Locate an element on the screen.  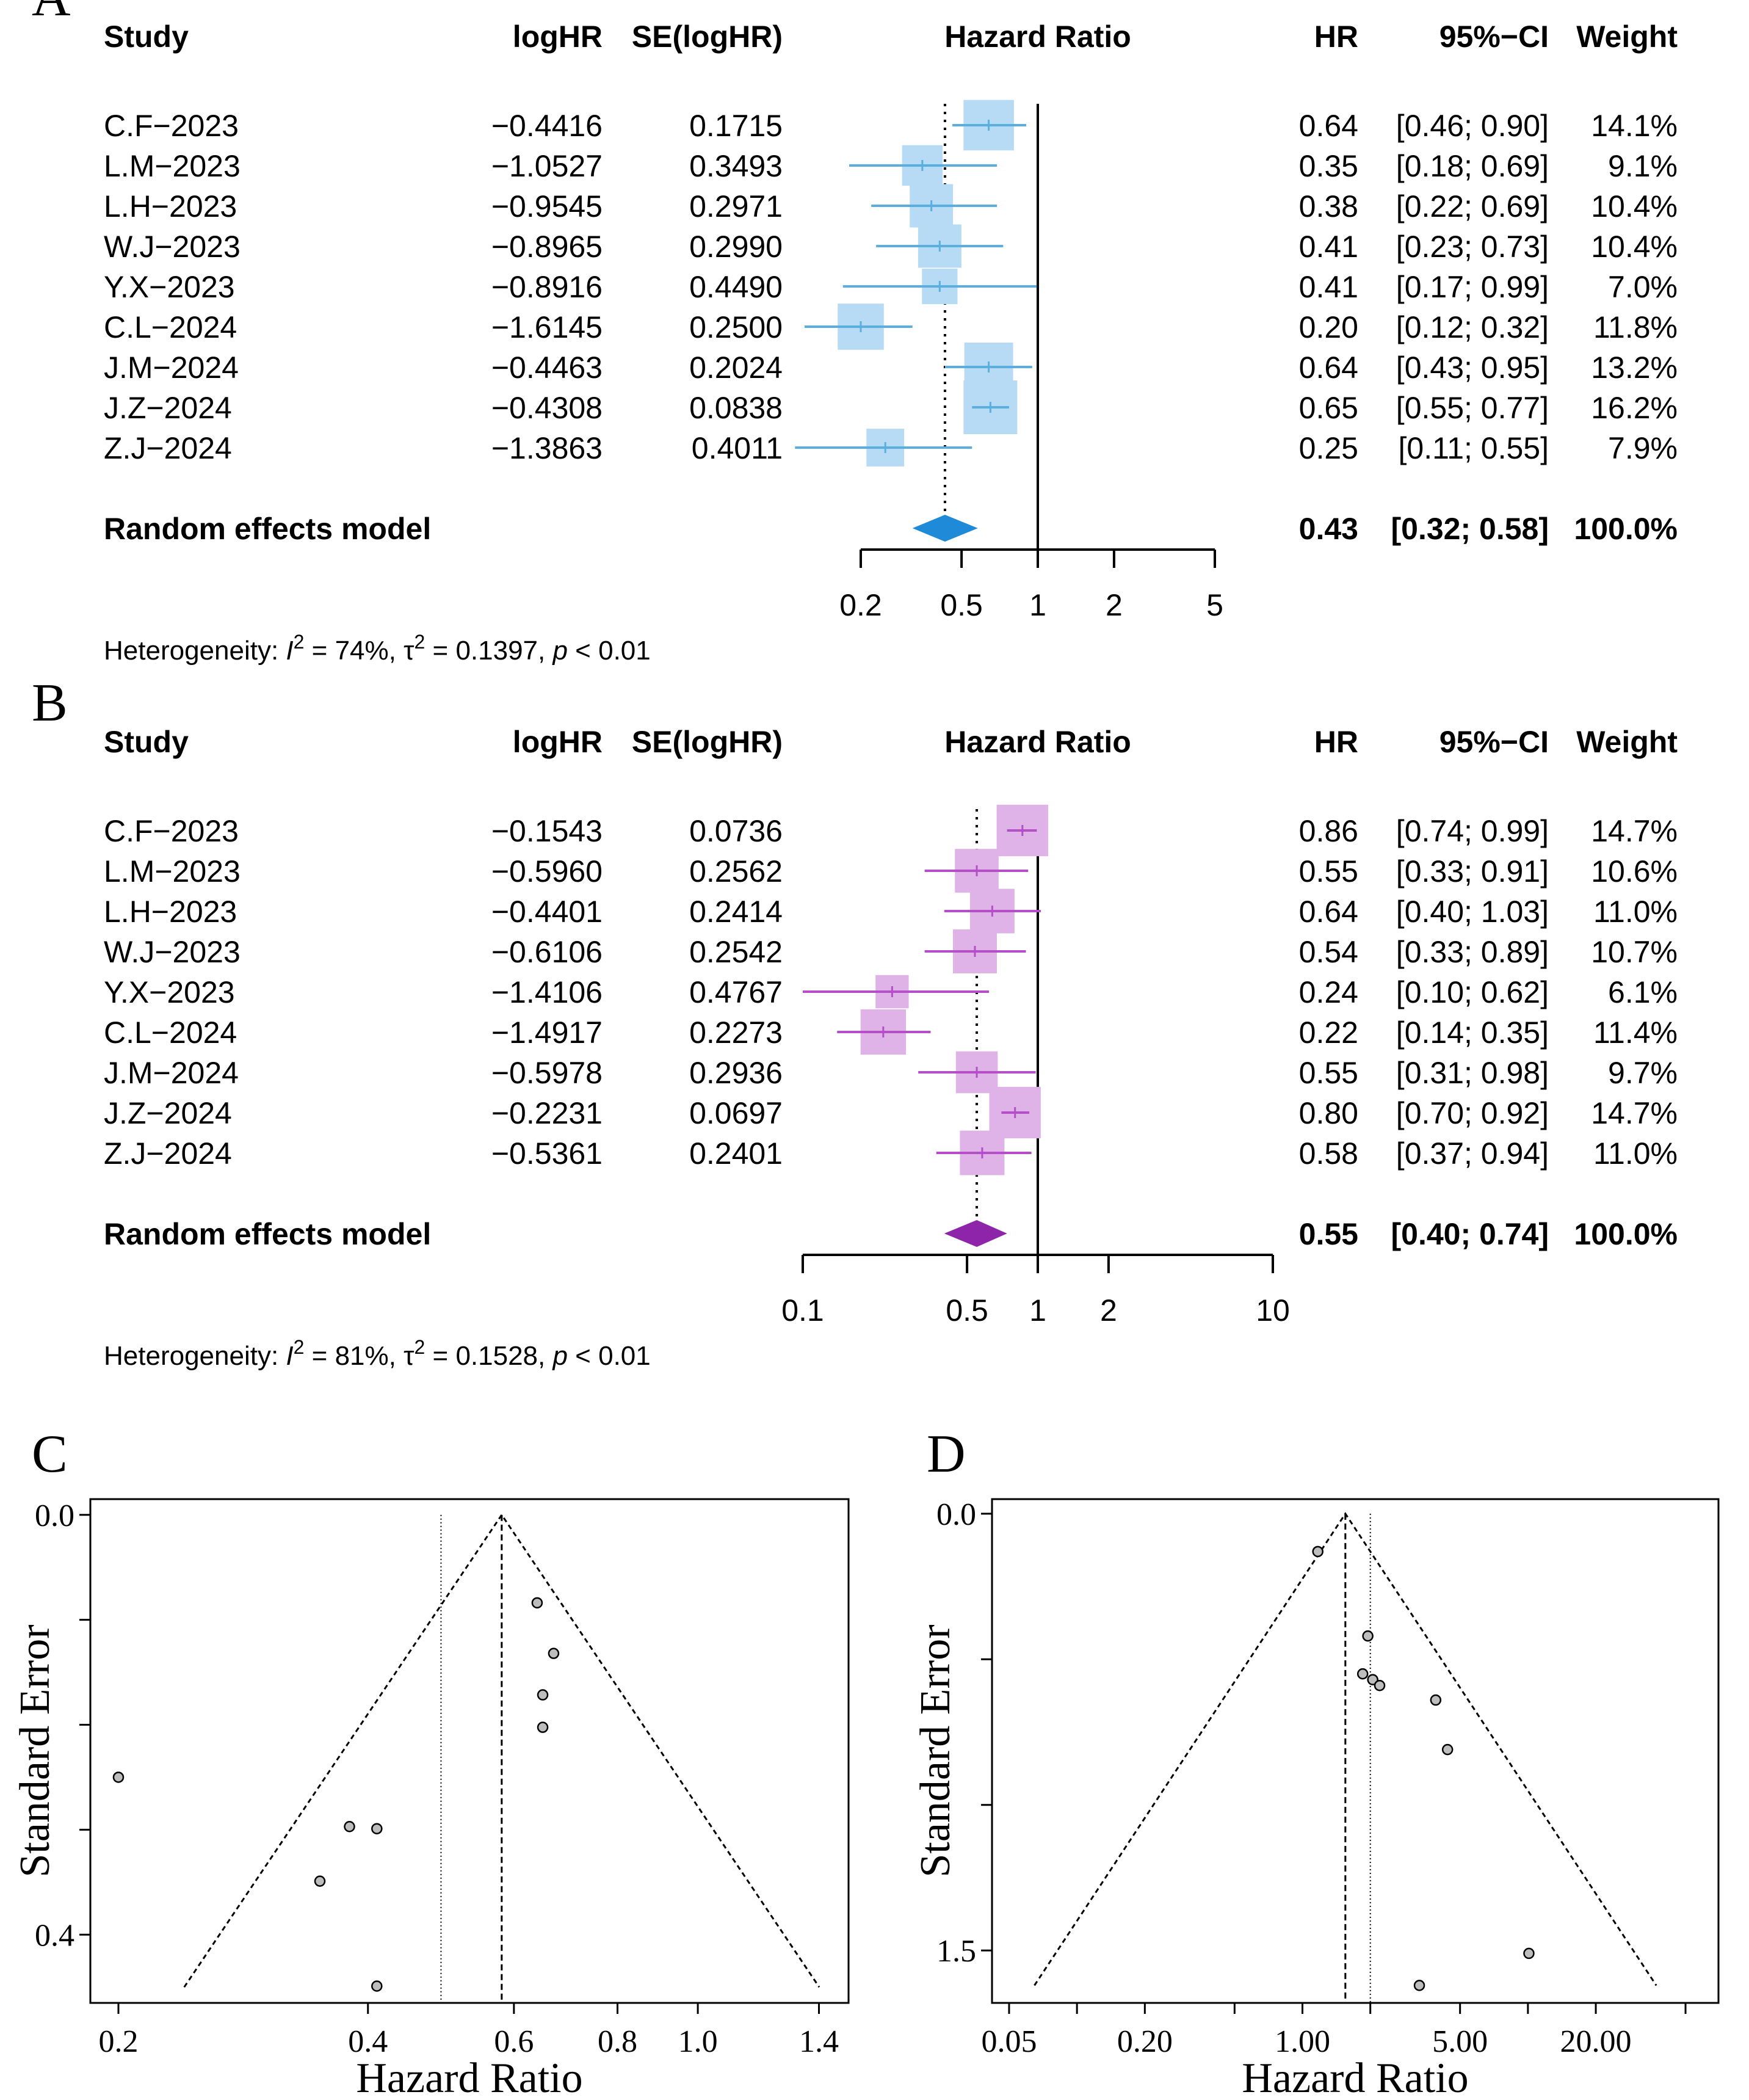
het-p-symbol: p is located at coordinates (559, 651).